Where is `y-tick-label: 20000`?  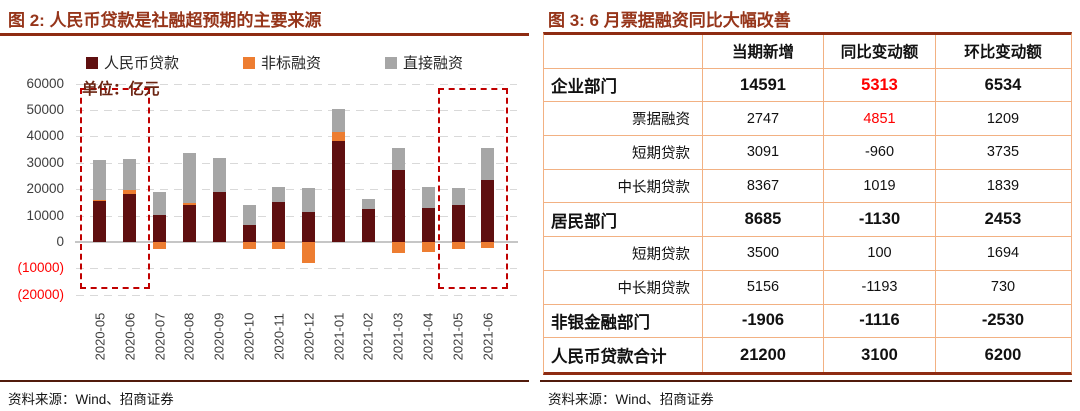 y-tick-label: 20000 is located at coordinates (45, 189).